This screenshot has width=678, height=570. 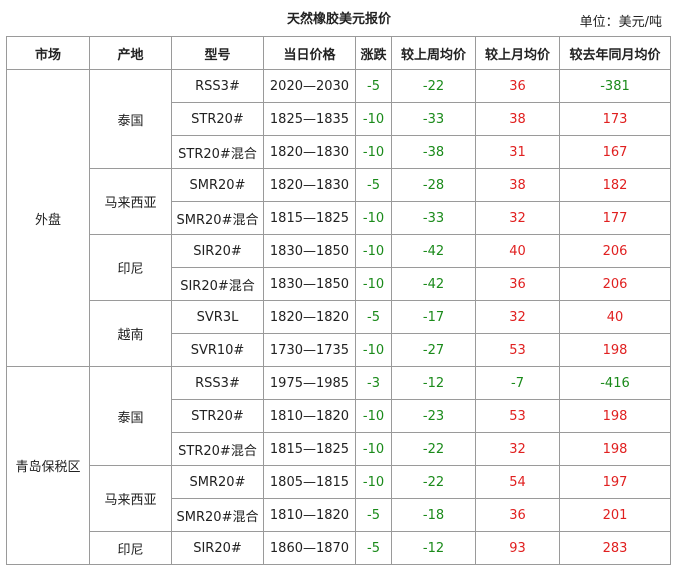 I want to click on table-row: SMR20#混合 1815—1825 -10 -33 32 177, so click(x=339, y=218).